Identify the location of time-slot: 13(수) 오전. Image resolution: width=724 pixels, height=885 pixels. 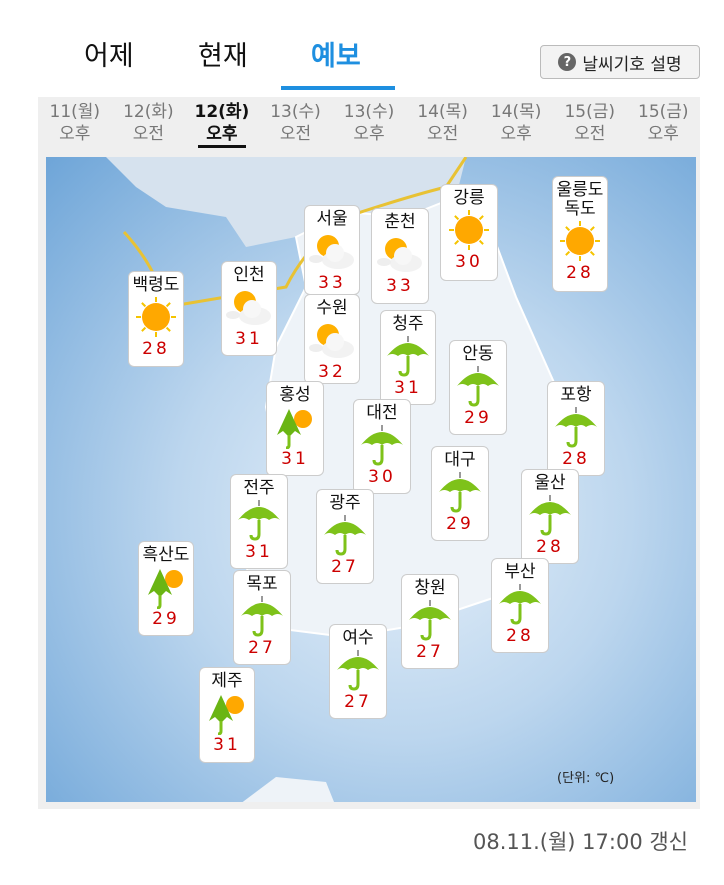
(296, 127).